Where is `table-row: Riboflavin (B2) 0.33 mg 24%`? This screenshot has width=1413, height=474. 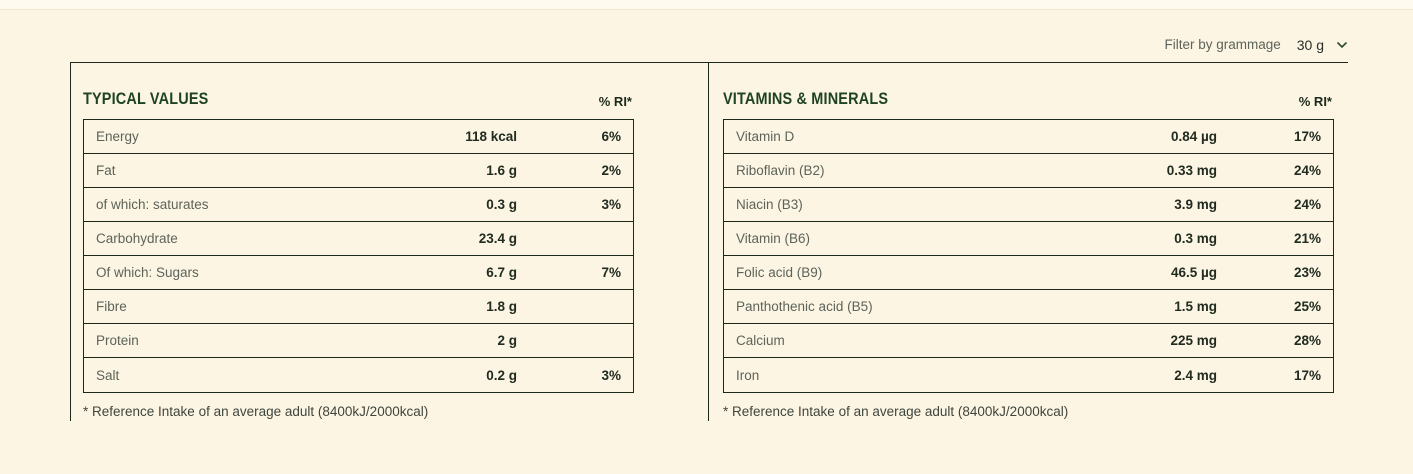
table-row: Riboflavin (B2) 0.33 mg 24% is located at coordinates (1028, 171).